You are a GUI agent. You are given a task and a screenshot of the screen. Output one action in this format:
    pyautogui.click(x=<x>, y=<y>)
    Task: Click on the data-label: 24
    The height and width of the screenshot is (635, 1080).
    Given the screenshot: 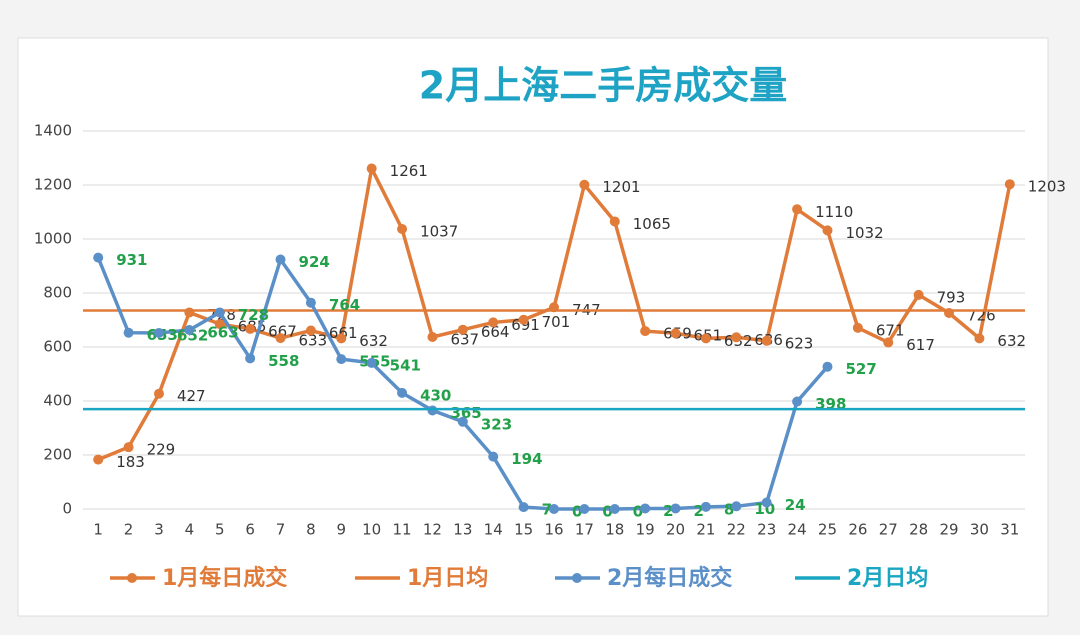 What is the action you would take?
    pyautogui.click(x=795, y=505)
    